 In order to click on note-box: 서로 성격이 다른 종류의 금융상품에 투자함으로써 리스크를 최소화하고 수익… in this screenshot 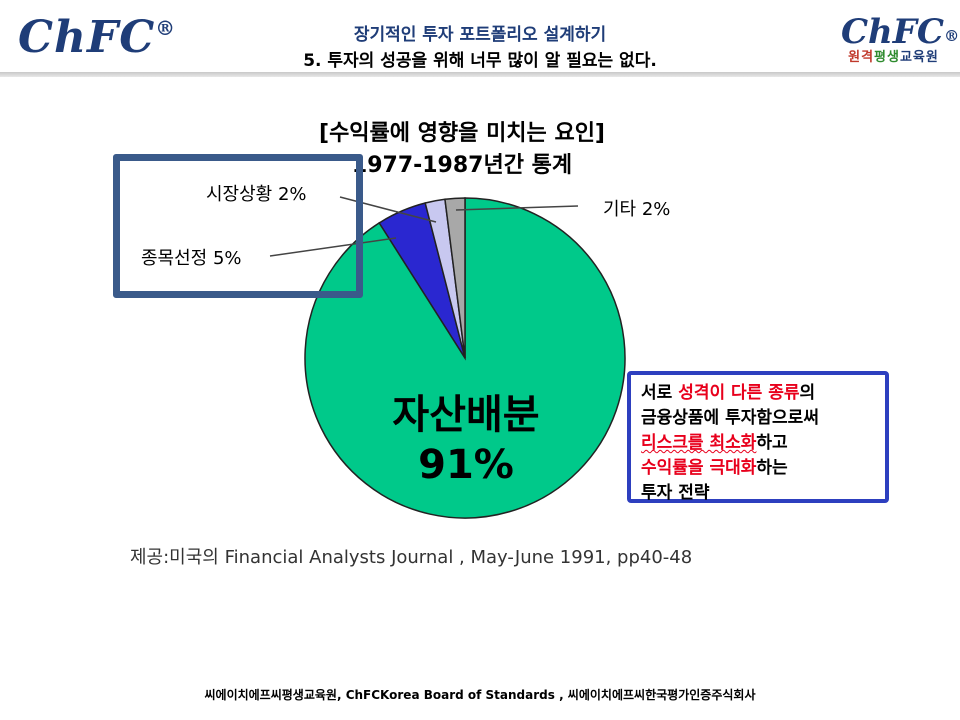, I will do `click(758, 437)`.